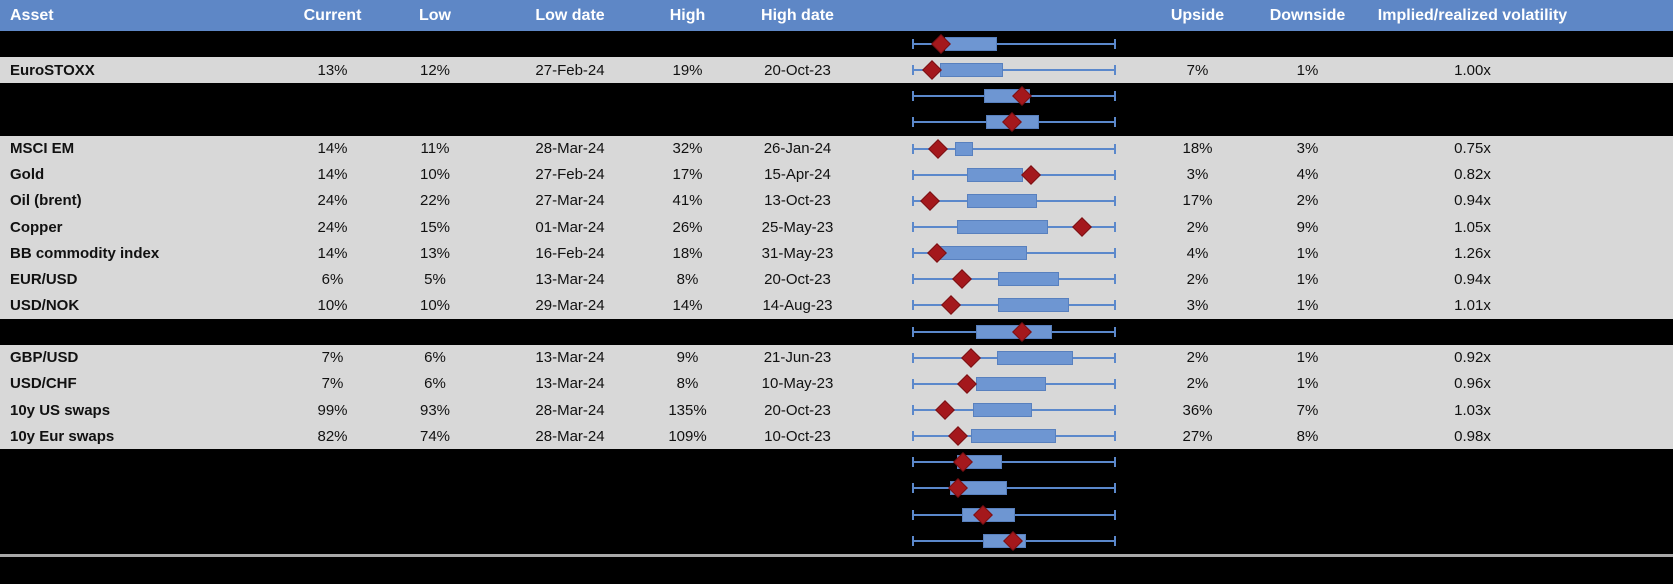  Describe the element at coordinates (687, 149) in the screenshot. I see `cell-high: 32%` at that location.